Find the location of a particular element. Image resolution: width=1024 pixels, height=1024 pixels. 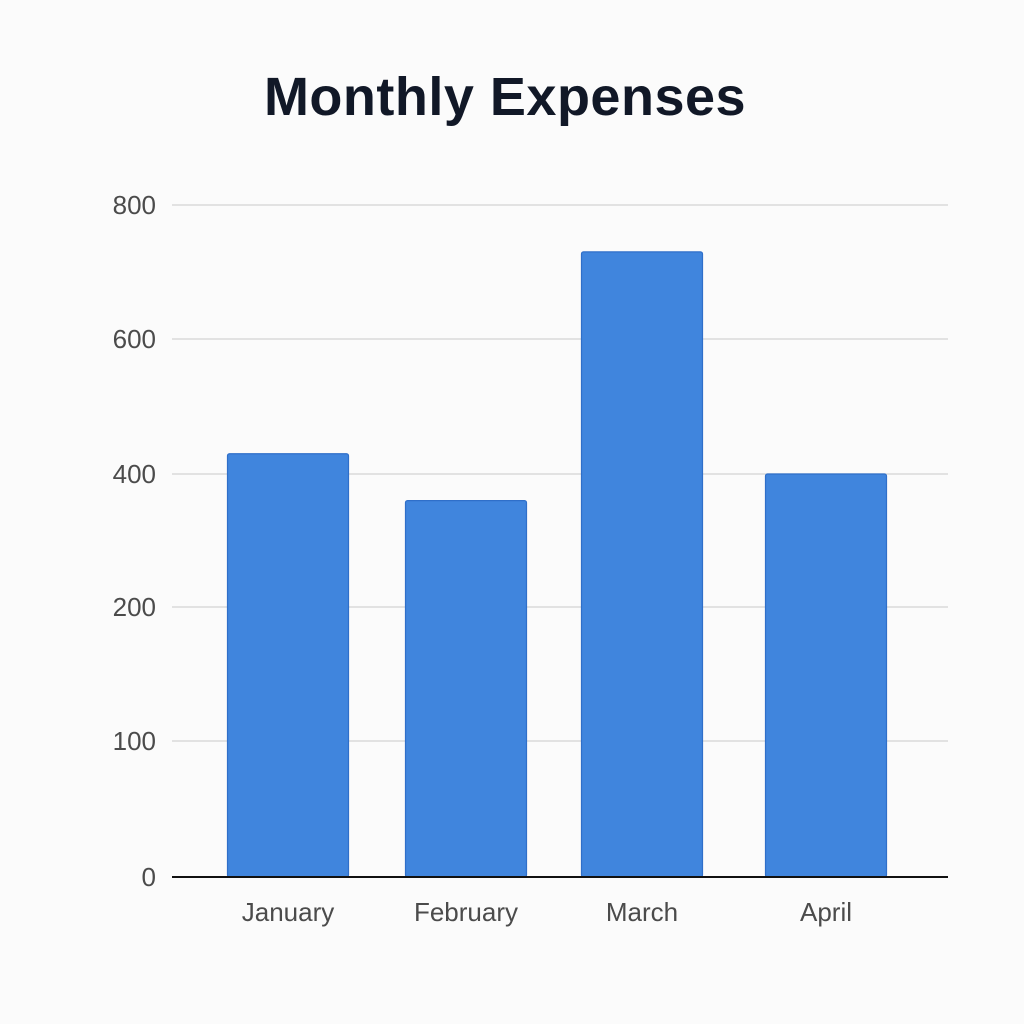

x-tick-label-january: January is located at coordinates (288, 912).